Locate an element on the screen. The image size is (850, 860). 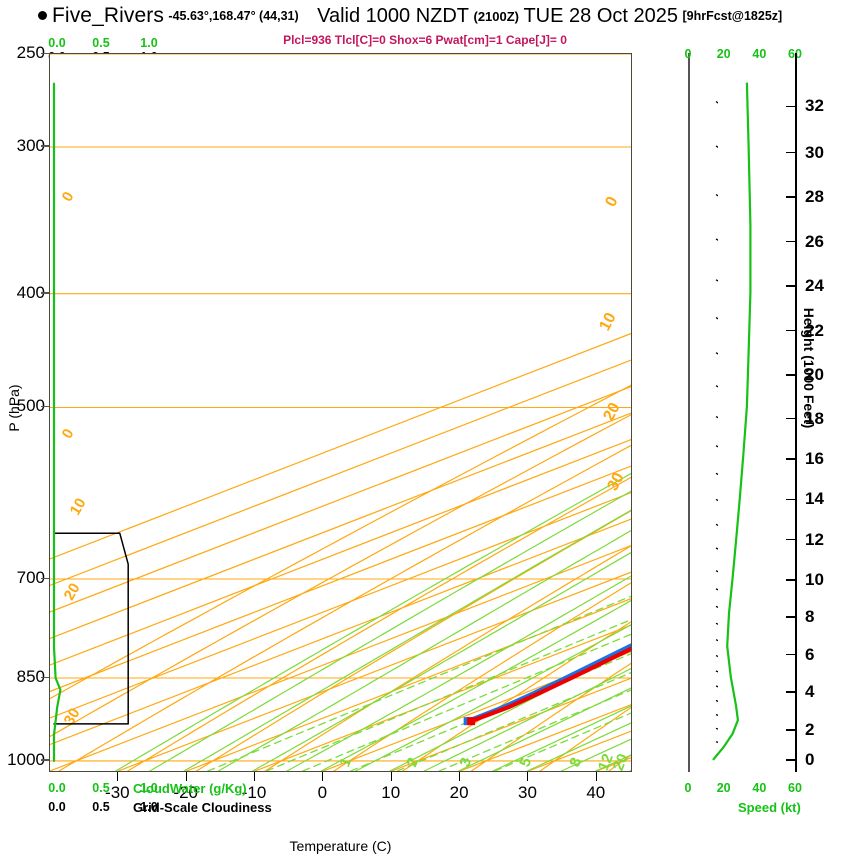
temperature-tick--30: -30 is located at coordinates (117, 792).